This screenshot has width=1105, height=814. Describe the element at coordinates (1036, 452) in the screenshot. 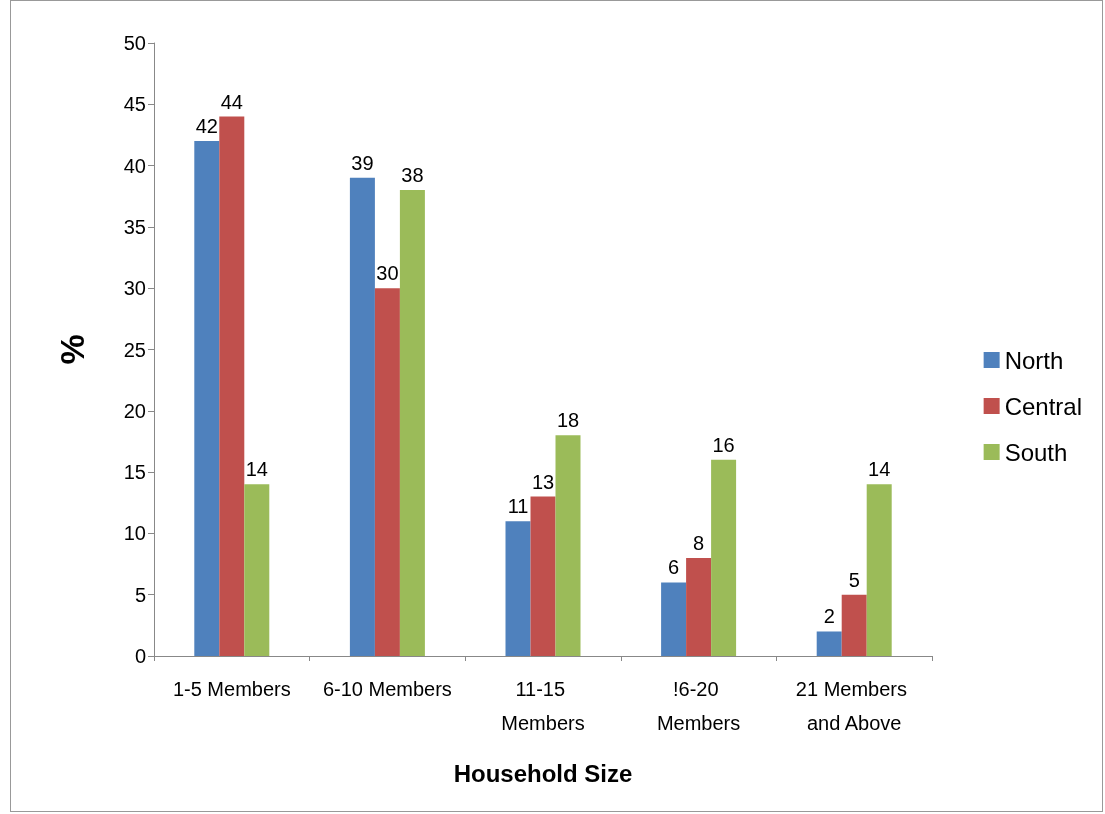

I see `legend-label: South` at that location.